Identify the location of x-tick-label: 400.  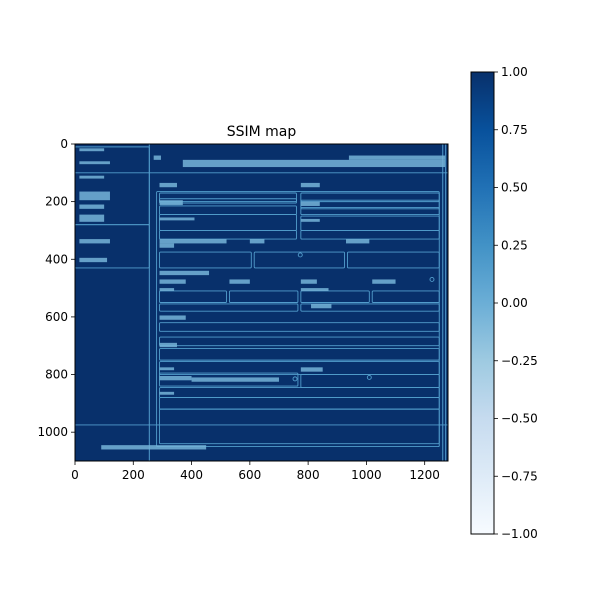
(191, 475).